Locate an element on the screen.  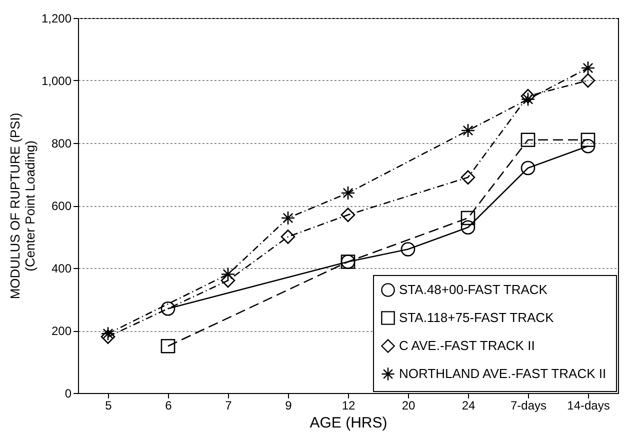
legend-label: C AVE.-FAST TRACK II is located at coordinates (467, 345).